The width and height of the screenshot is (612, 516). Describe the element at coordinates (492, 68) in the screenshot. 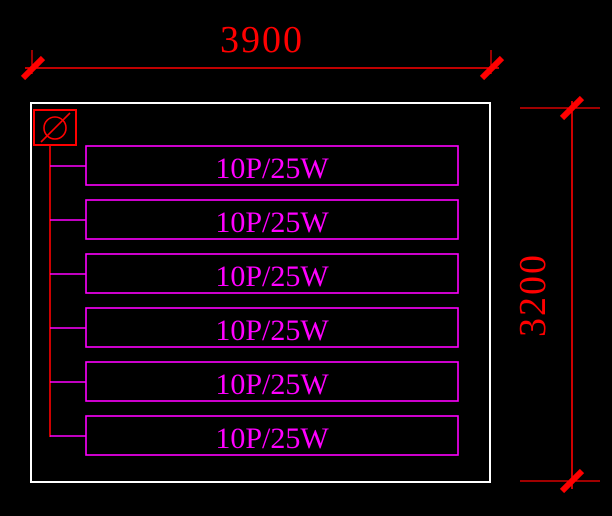

I see `dimension-tick-right` at that location.